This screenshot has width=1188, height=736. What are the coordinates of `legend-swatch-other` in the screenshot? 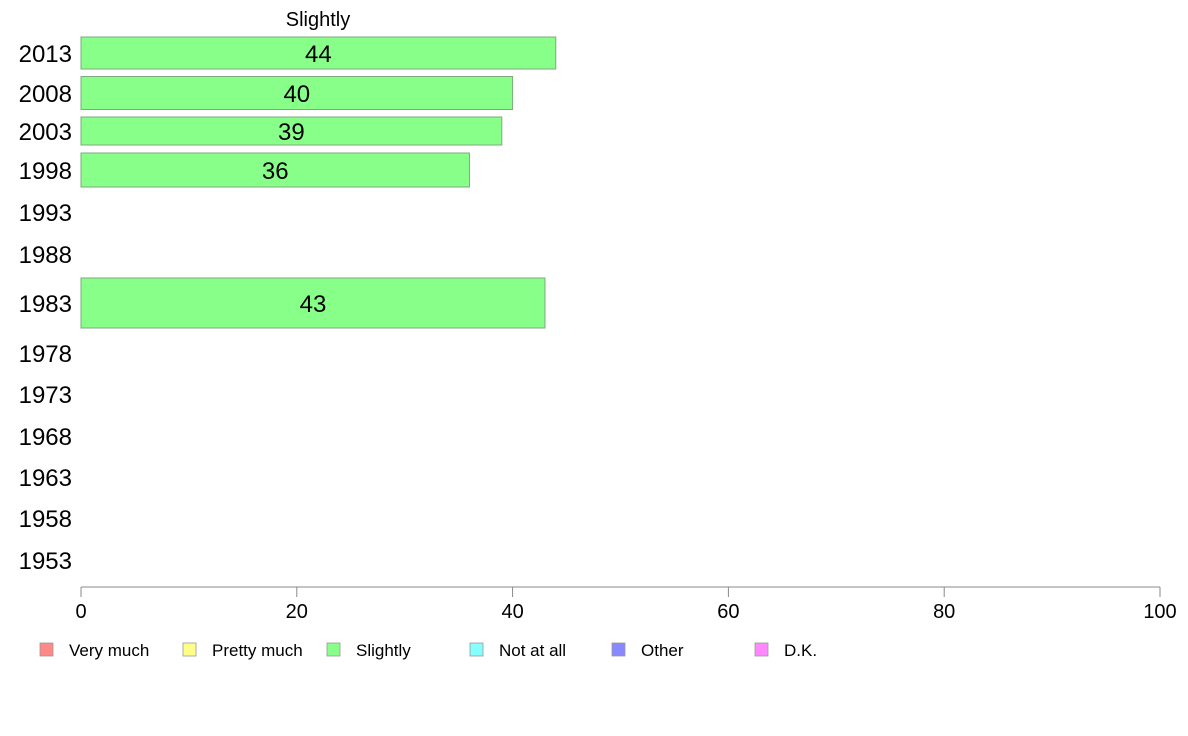 It's located at (618, 649).